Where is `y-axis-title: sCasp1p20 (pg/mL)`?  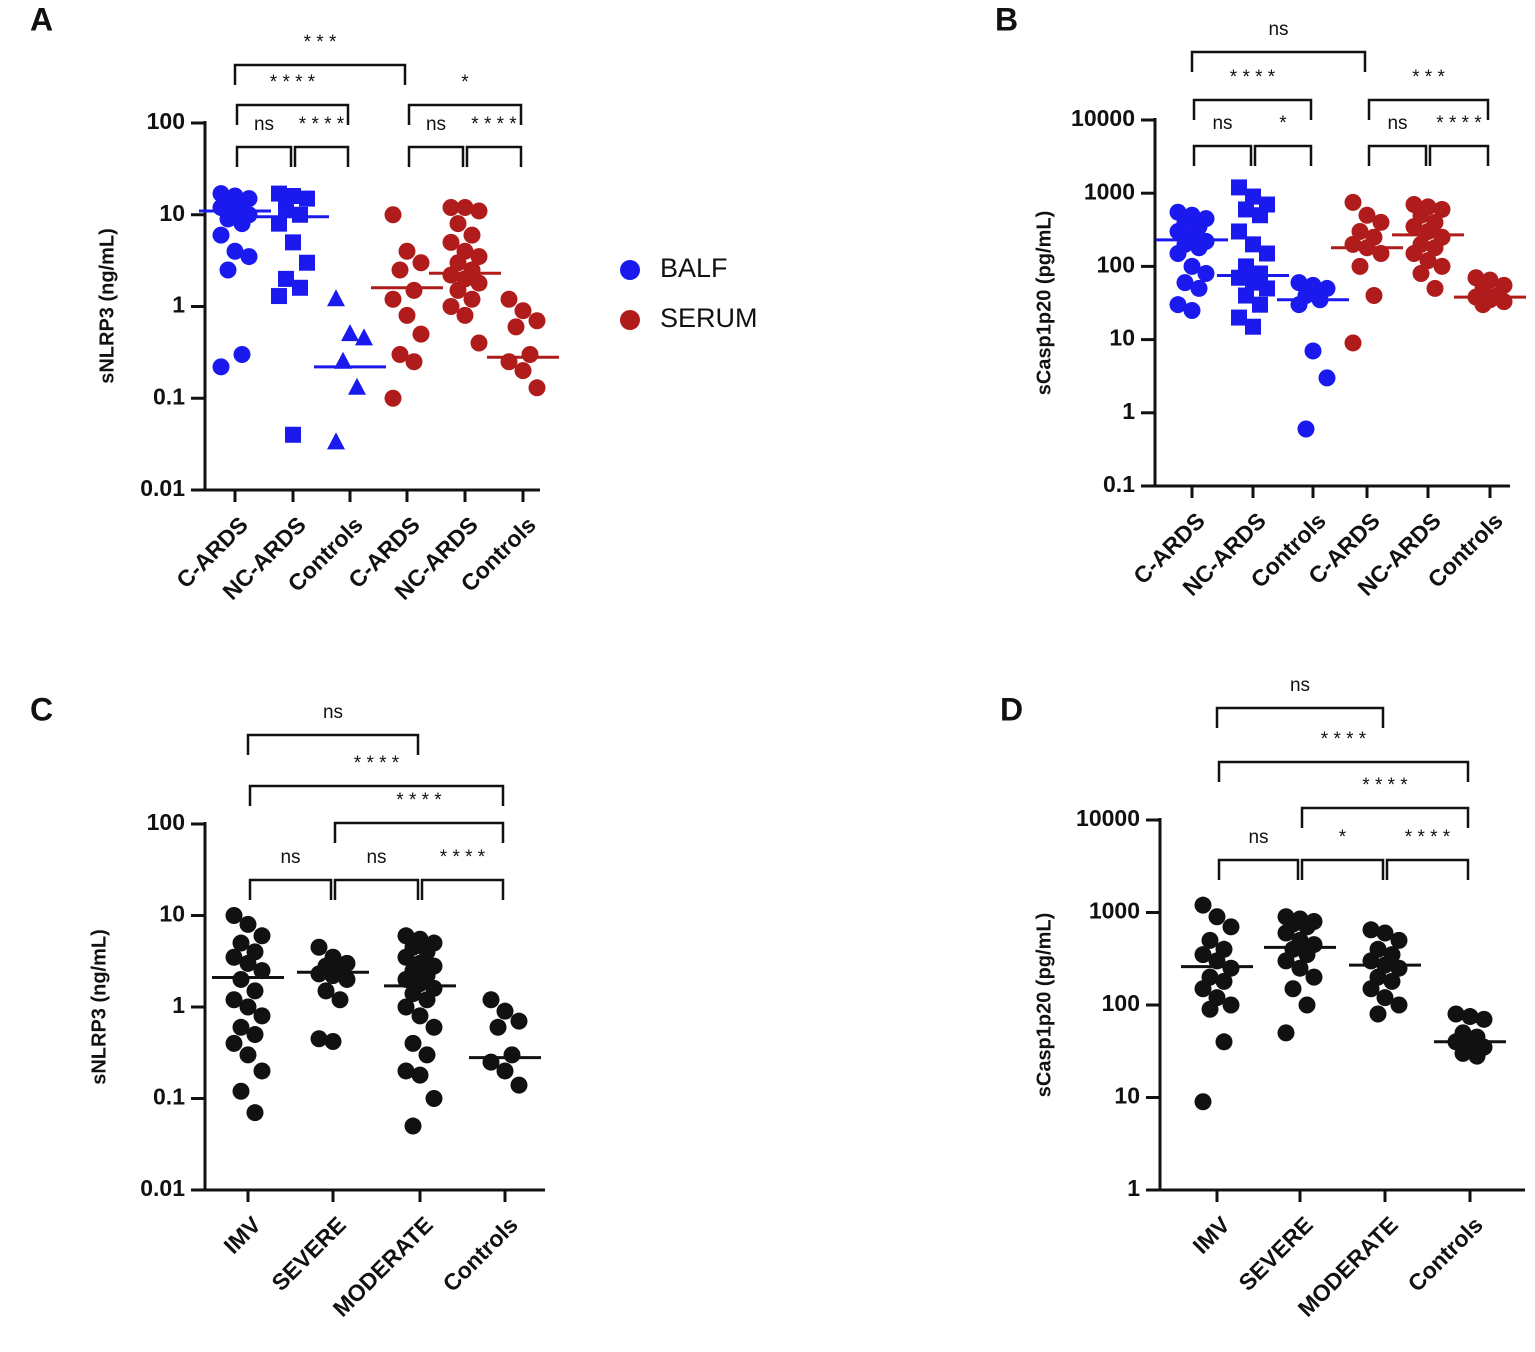 y-axis-title: sCasp1p20 (pg/mL) is located at coordinates (1044, 303).